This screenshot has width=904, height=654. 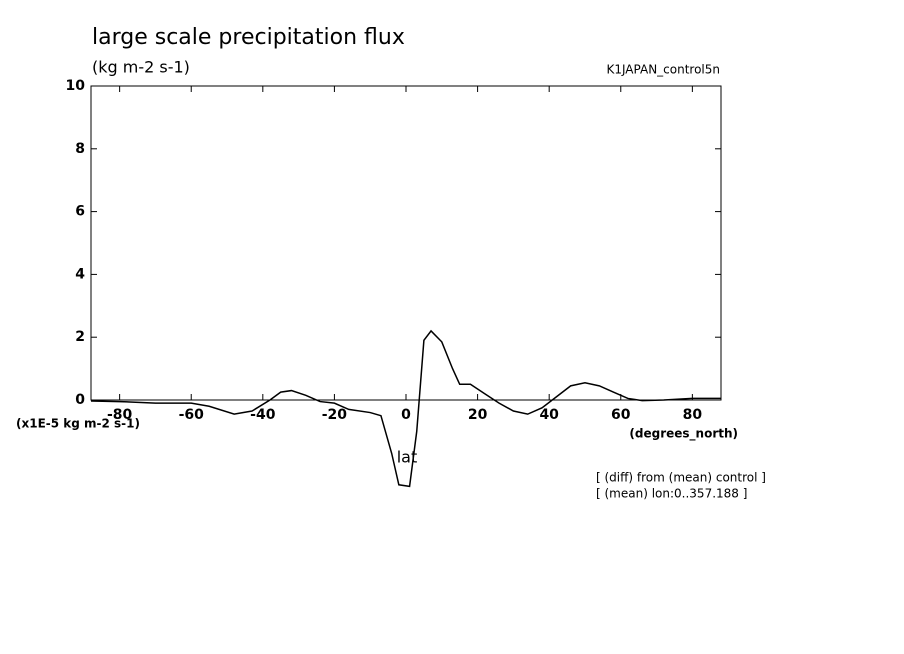 I want to click on y-tick-label: 6, so click(x=80, y=212).